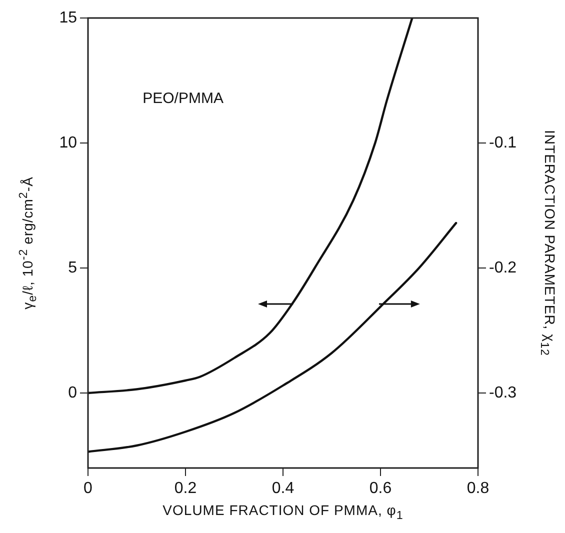 Image resolution: width=565 pixels, height=533 pixels. I want to click on y2-tick-label: -0.2, so click(503, 267).